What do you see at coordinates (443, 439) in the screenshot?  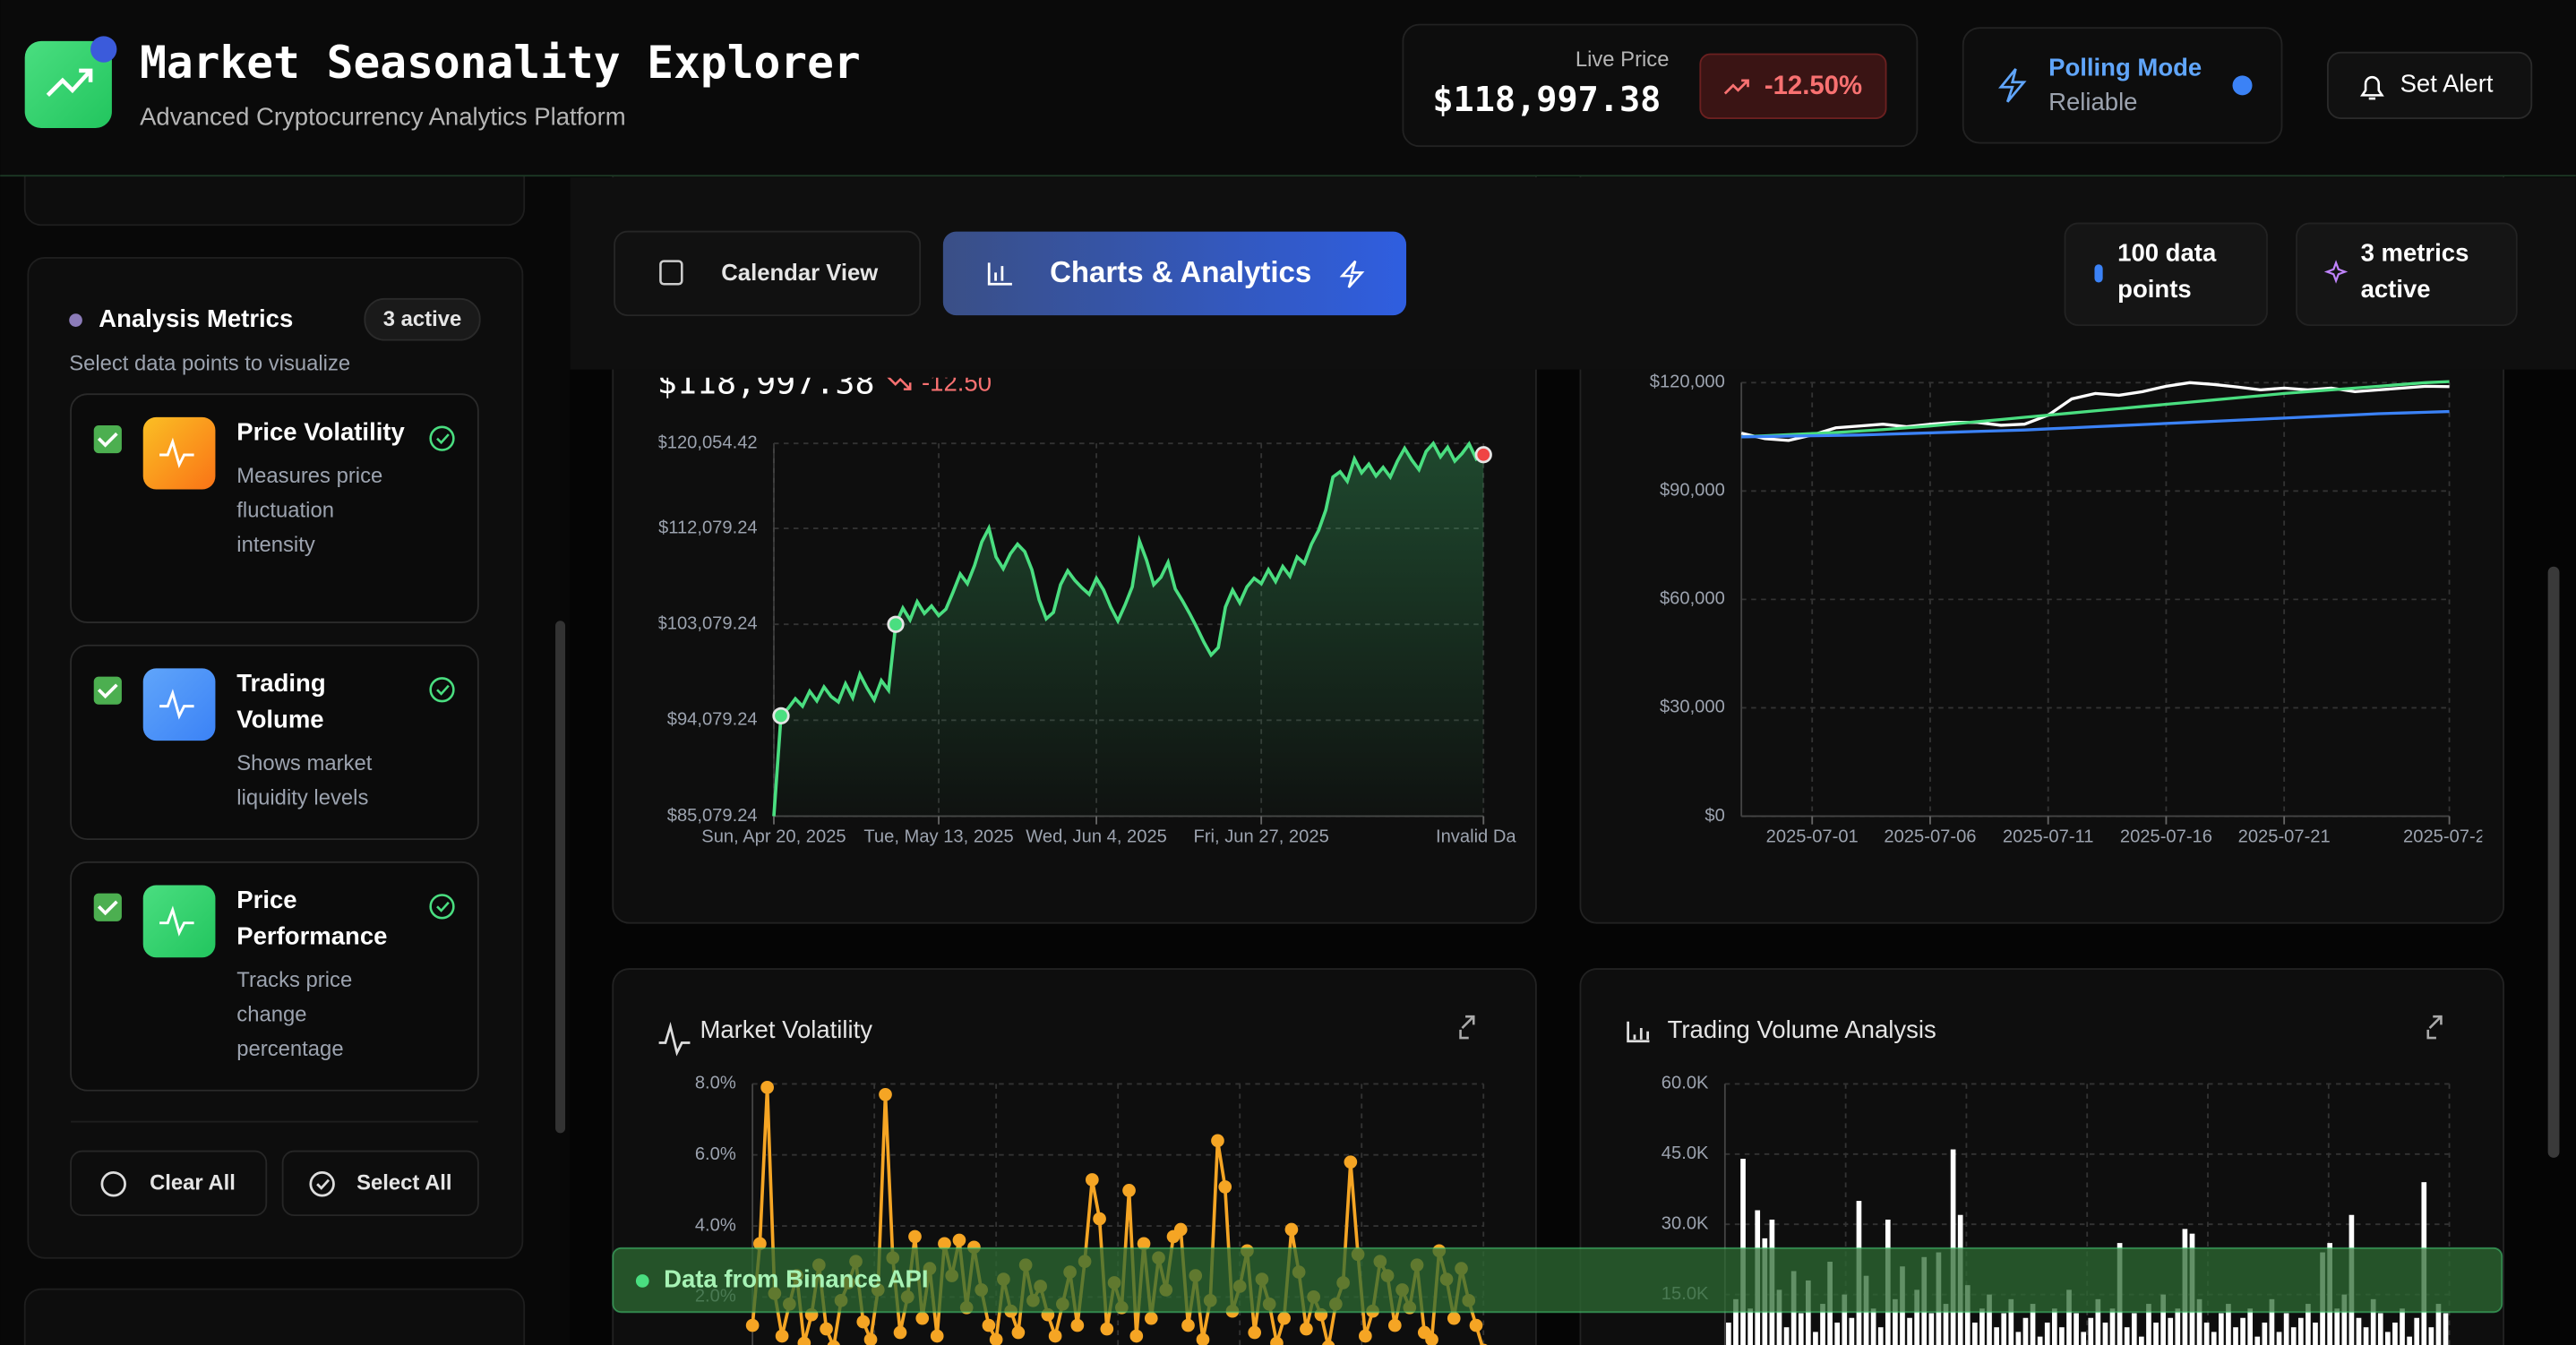 I see `status-check` at bounding box center [443, 439].